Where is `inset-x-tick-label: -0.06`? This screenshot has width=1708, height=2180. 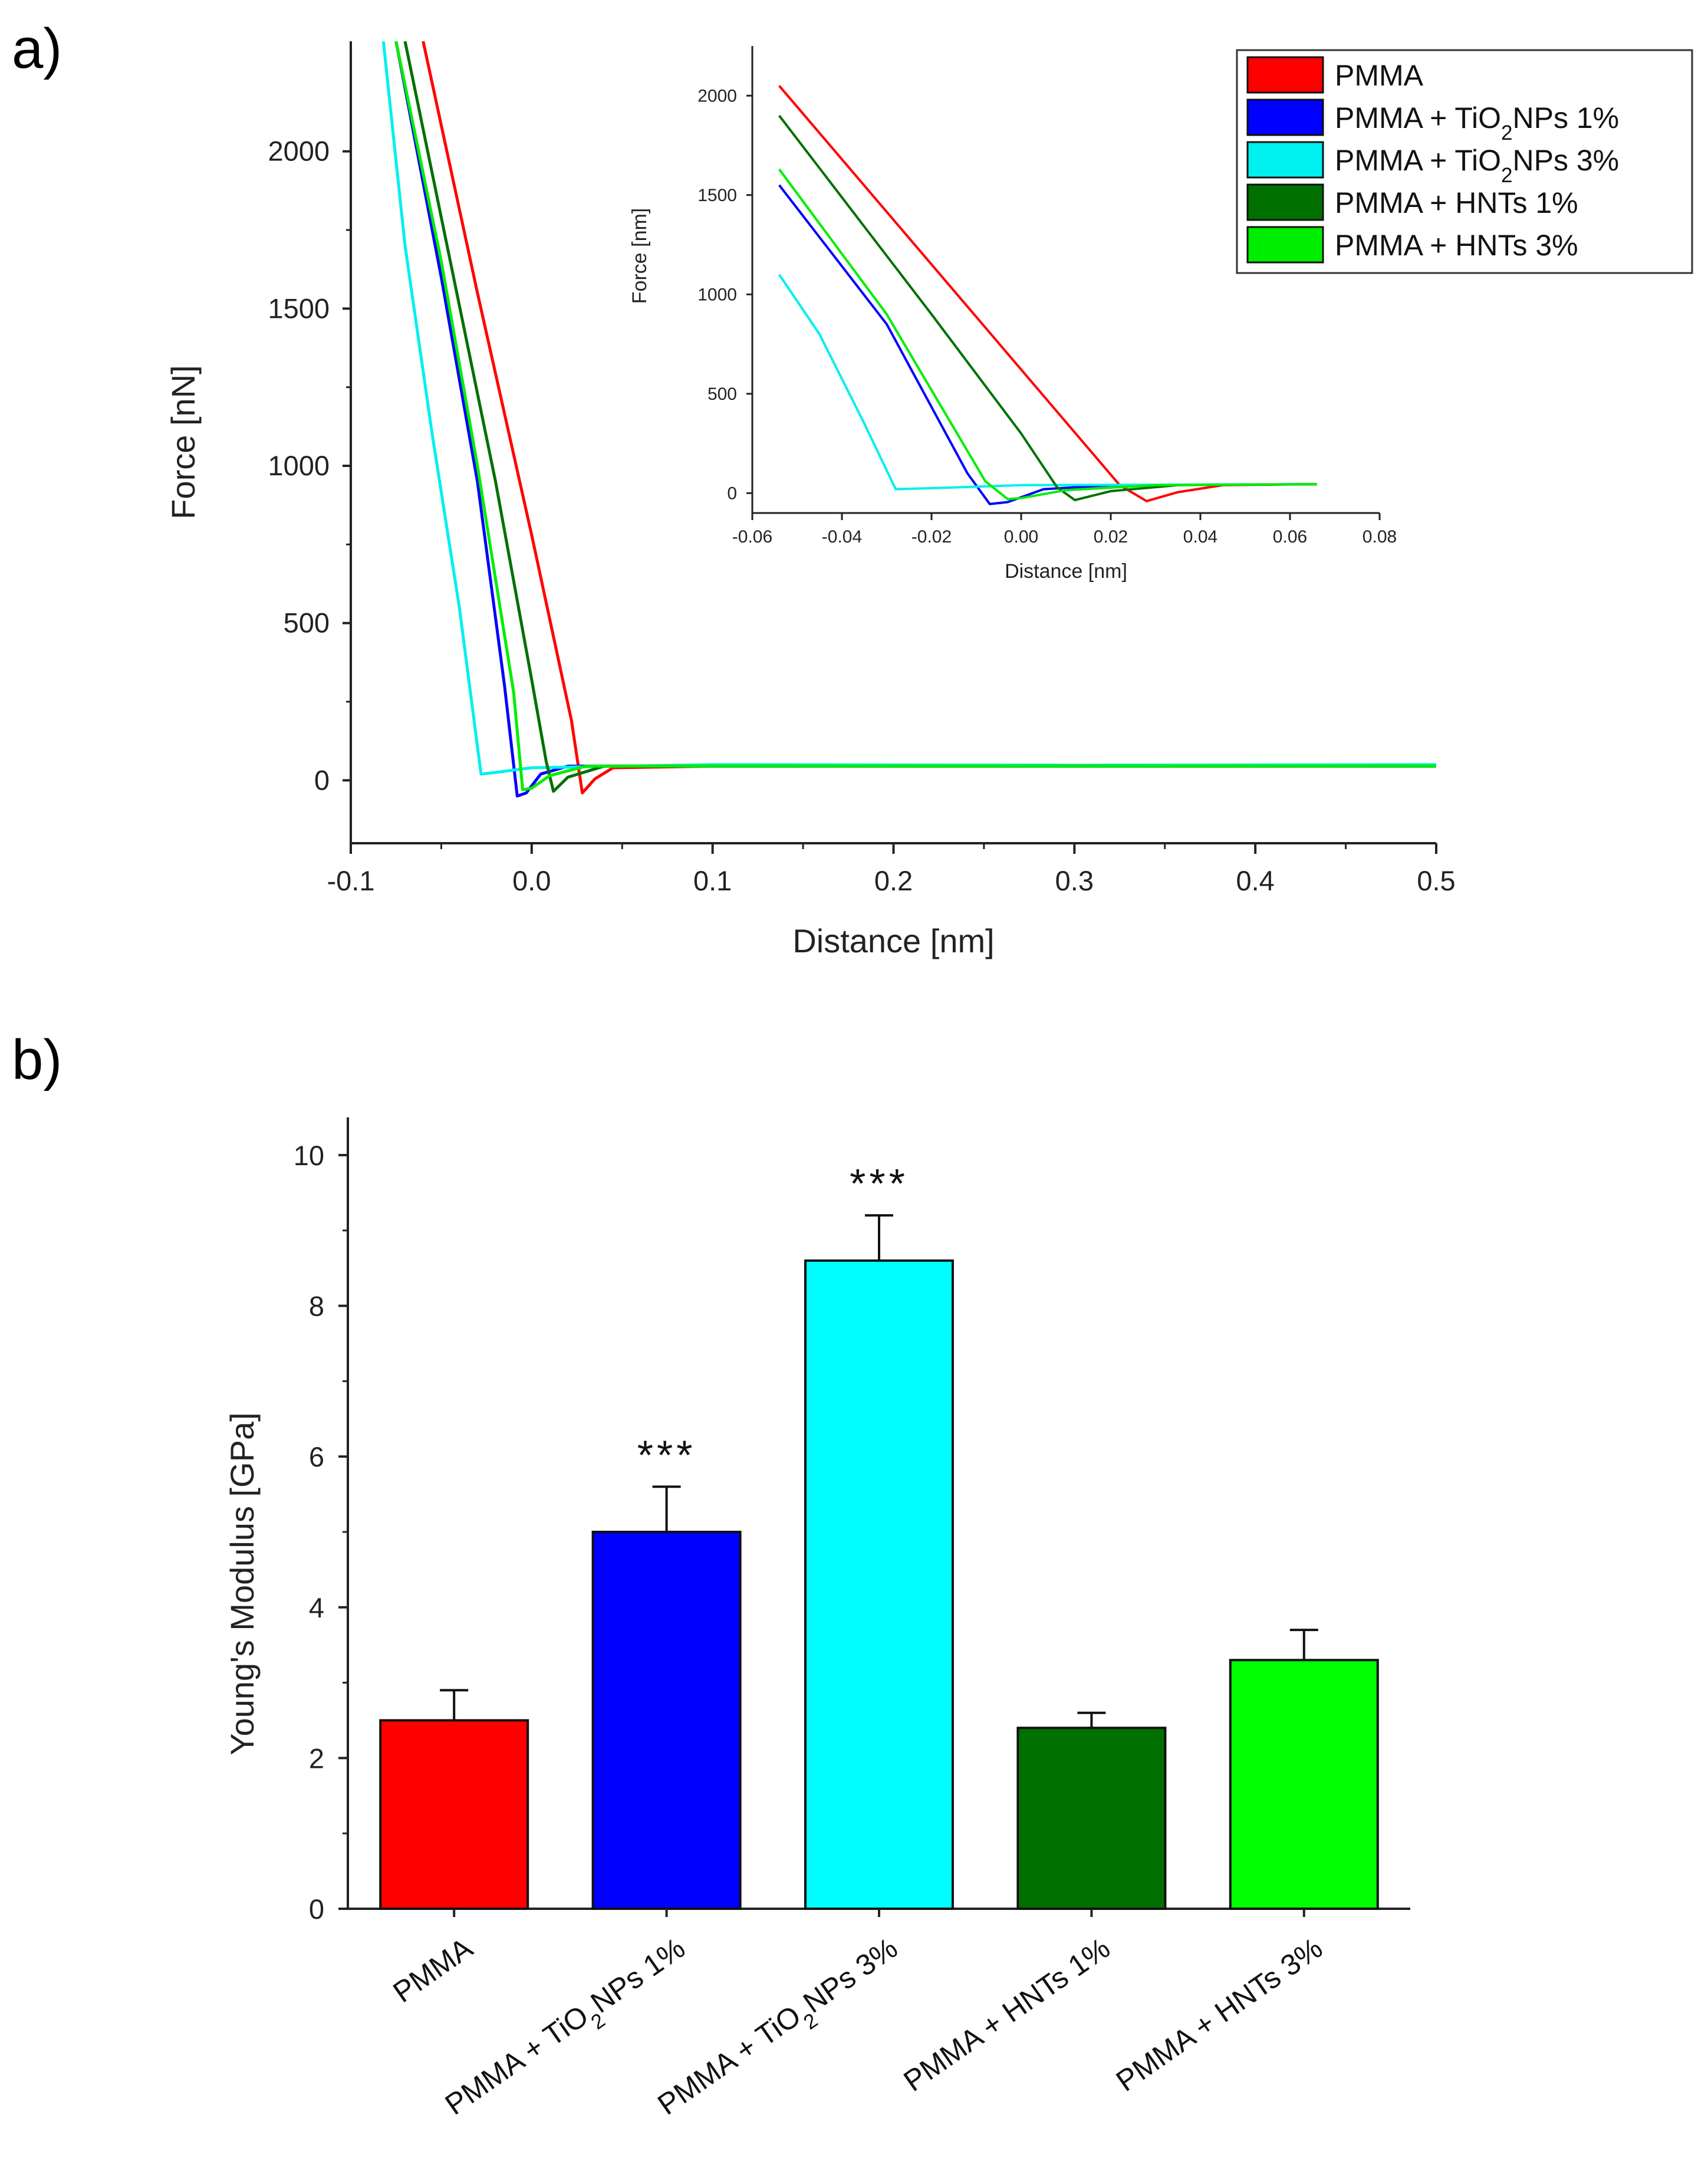
inset-x-tick-label: -0.06 is located at coordinates (752, 537).